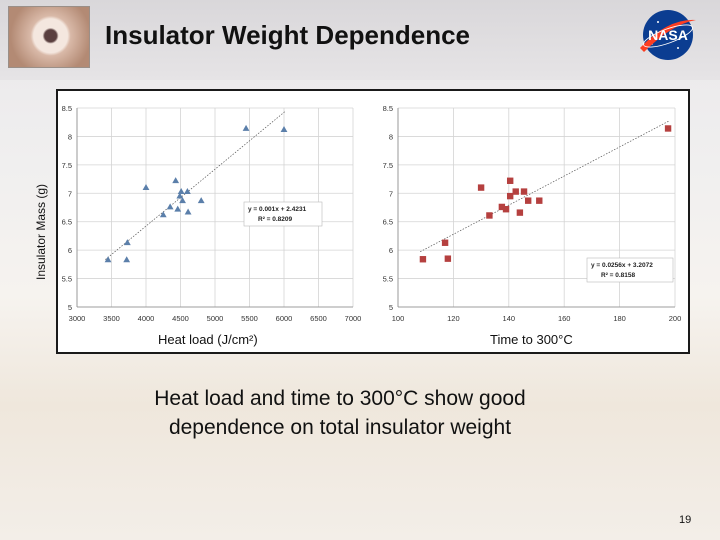  I want to click on y-axis-label: Insulator Mass (g), so click(41, 231).